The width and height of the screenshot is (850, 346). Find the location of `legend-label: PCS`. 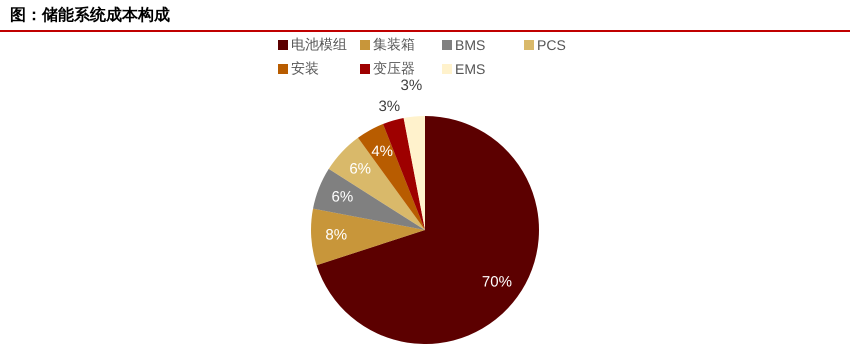

legend-label: PCS is located at coordinates (551, 45).